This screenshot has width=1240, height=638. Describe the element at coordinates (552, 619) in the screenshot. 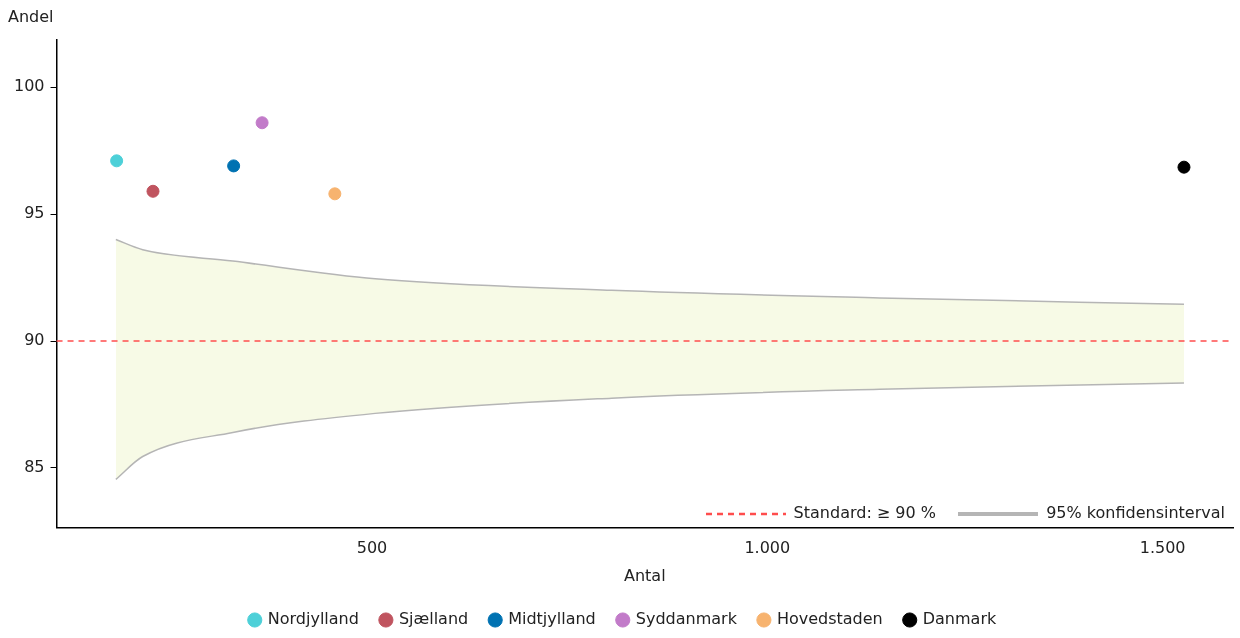

I see `legend-label: Midtjylland` at that location.